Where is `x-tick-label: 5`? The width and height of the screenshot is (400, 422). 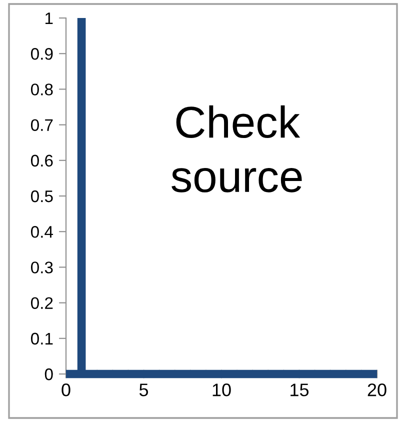
x-tick-label: 5 is located at coordinates (143, 390).